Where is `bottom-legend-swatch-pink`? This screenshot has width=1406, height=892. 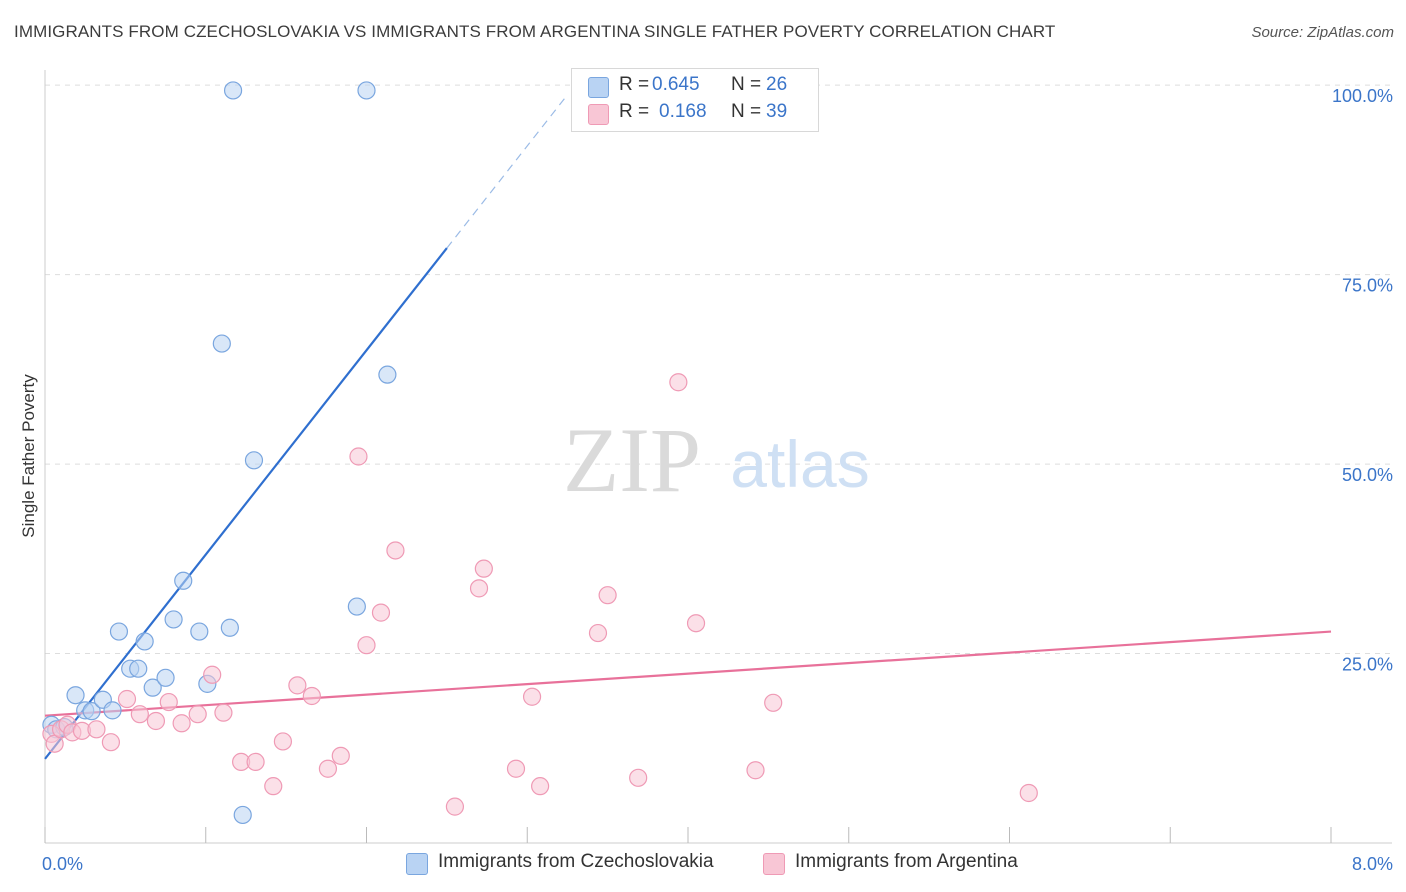 bottom-legend-swatch-pink is located at coordinates (774, 864).